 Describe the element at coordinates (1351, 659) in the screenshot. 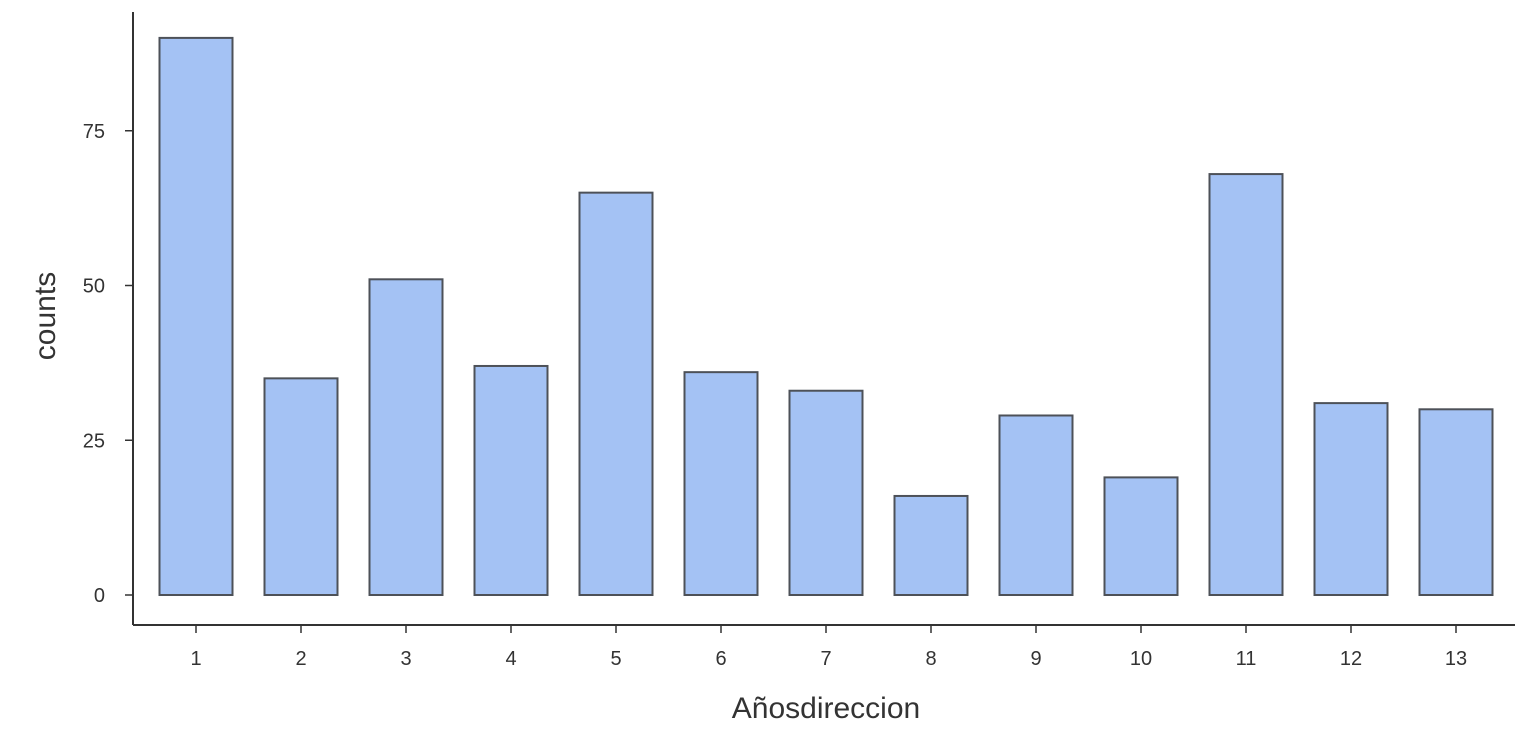

I see `x-tick-label: 12` at that location.